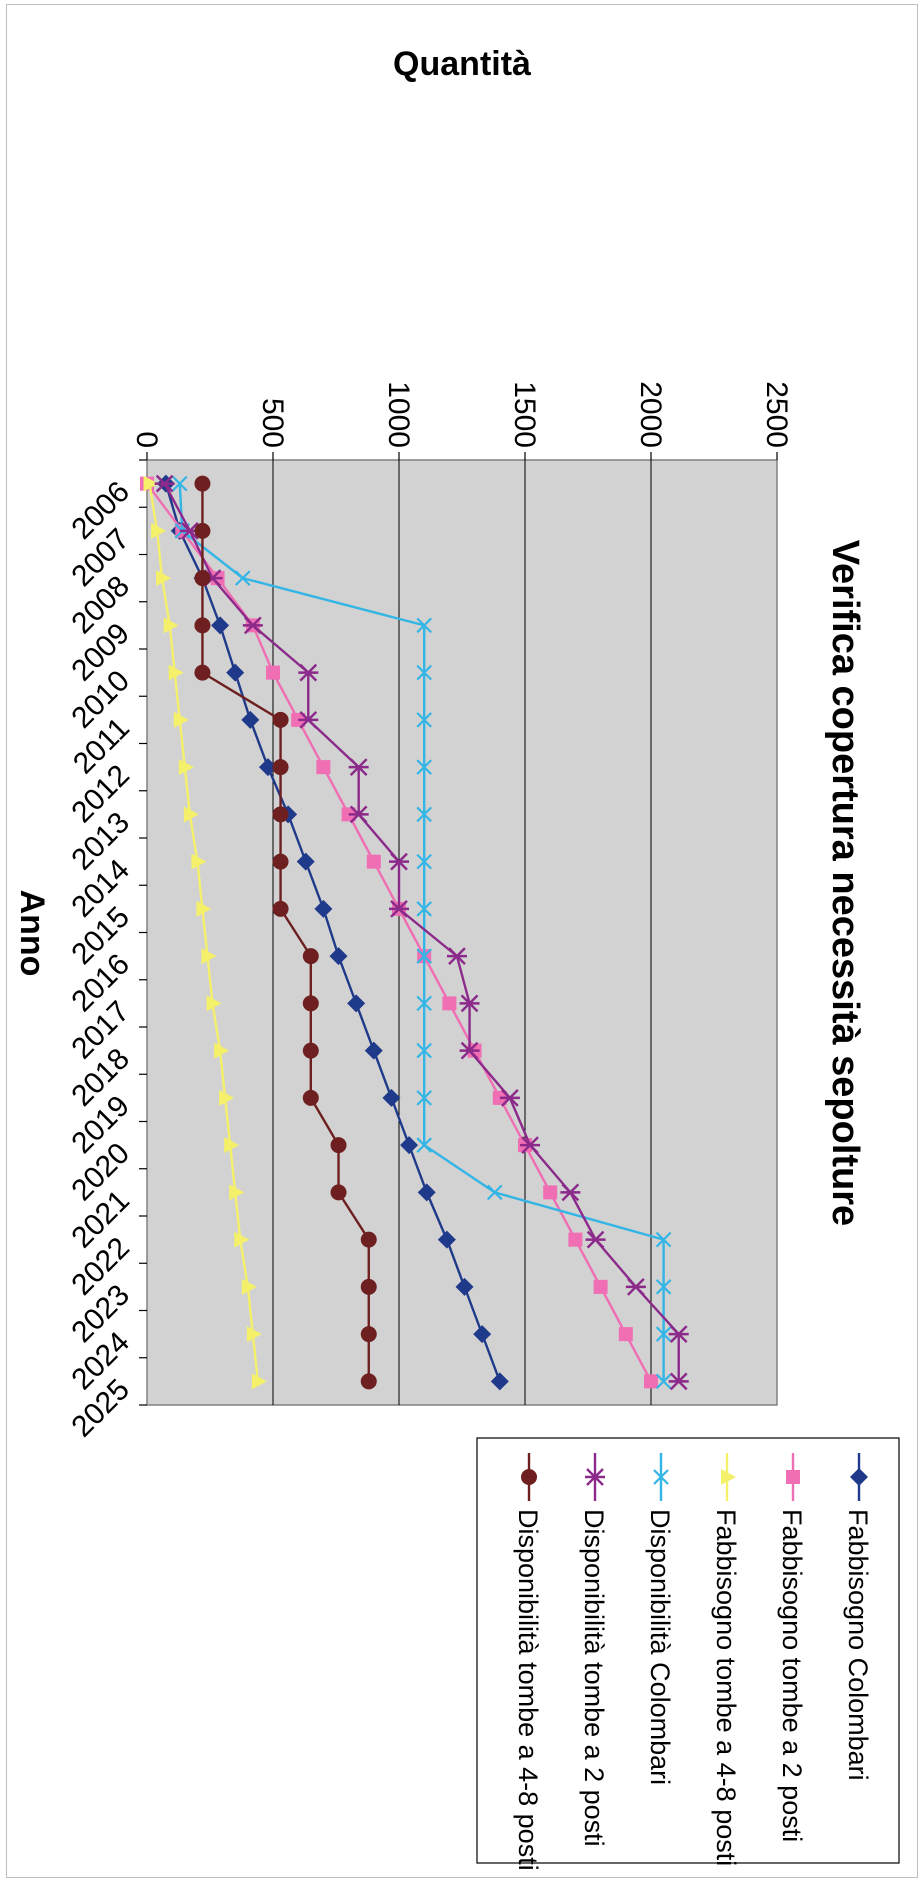 This screenshot has height=1882, width=924. What do you see at coordinates (272, 423) in the screenshot?
I see `y-tick-label: 500` at bounding box center [272, 423].